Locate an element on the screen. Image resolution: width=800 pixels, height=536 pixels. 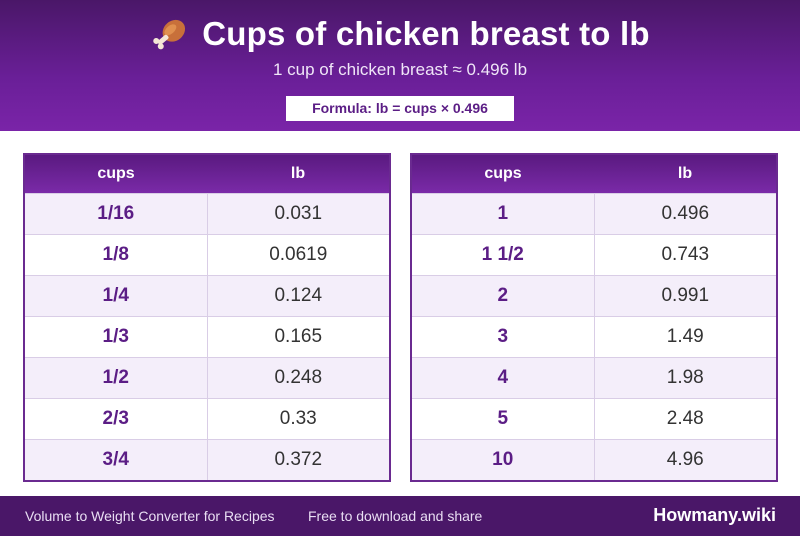
formula-badge: Formula: lb = cups × 0.496 is located at coordinates (400, 108).